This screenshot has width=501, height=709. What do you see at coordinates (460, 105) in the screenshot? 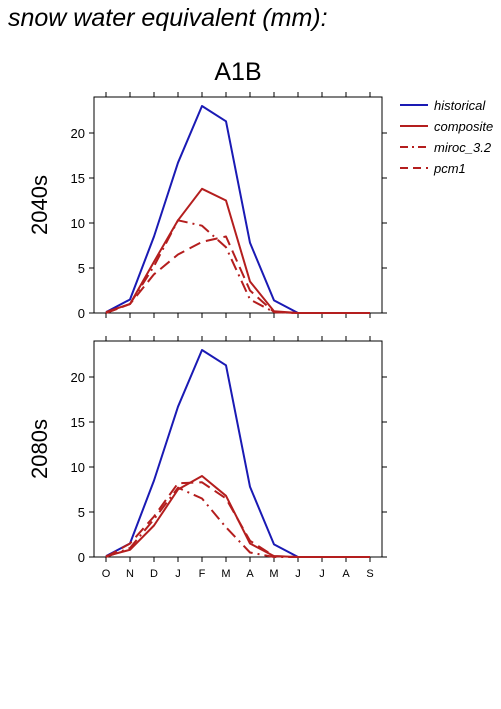
I see `legend-label-historical: historical` at bounding box center [460, 105].